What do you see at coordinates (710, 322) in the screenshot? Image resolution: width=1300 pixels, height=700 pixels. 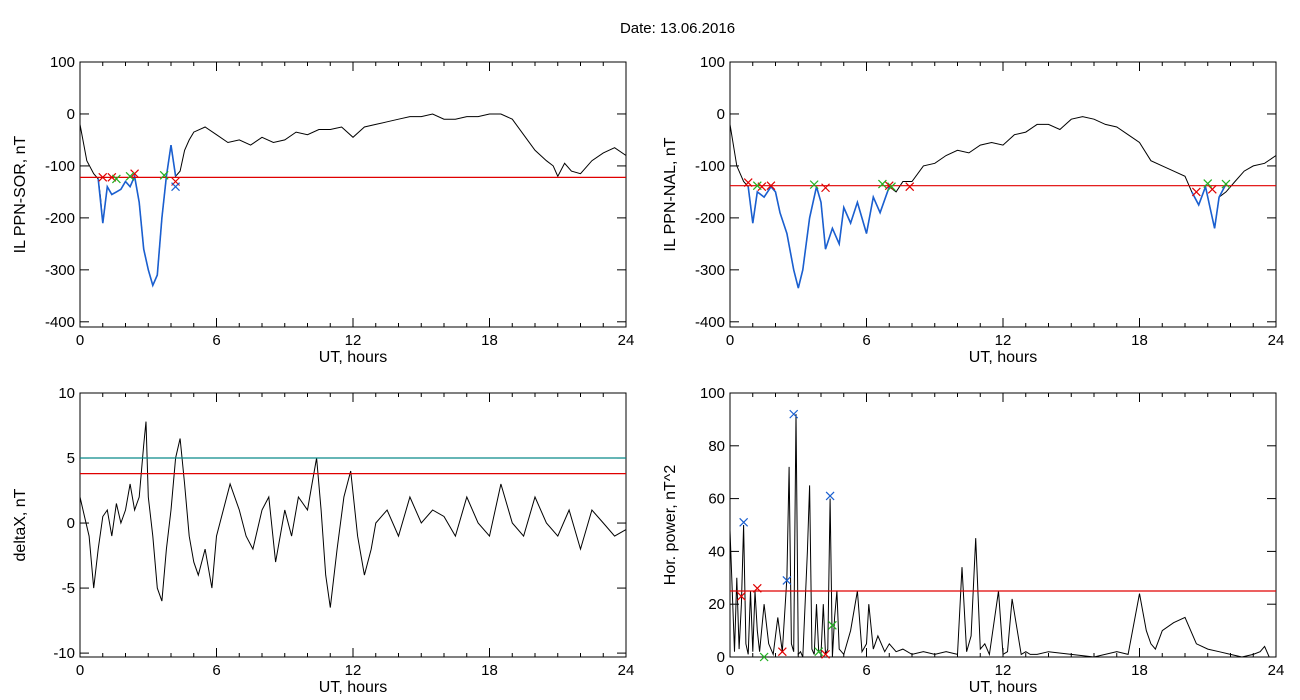 I see `top-right-y-tick-label: -400` at bounding box center [710, 322].